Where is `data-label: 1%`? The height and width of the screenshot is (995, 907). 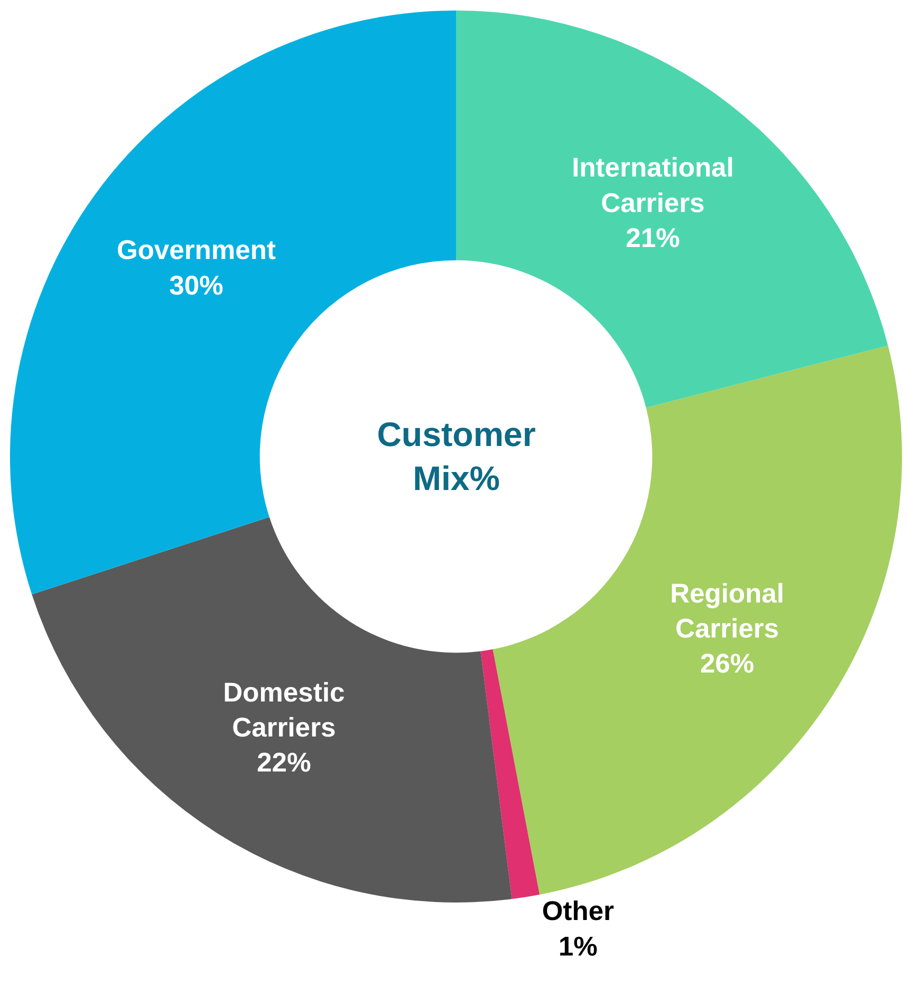 data-label: 1% is located at coordinates (578, 946).